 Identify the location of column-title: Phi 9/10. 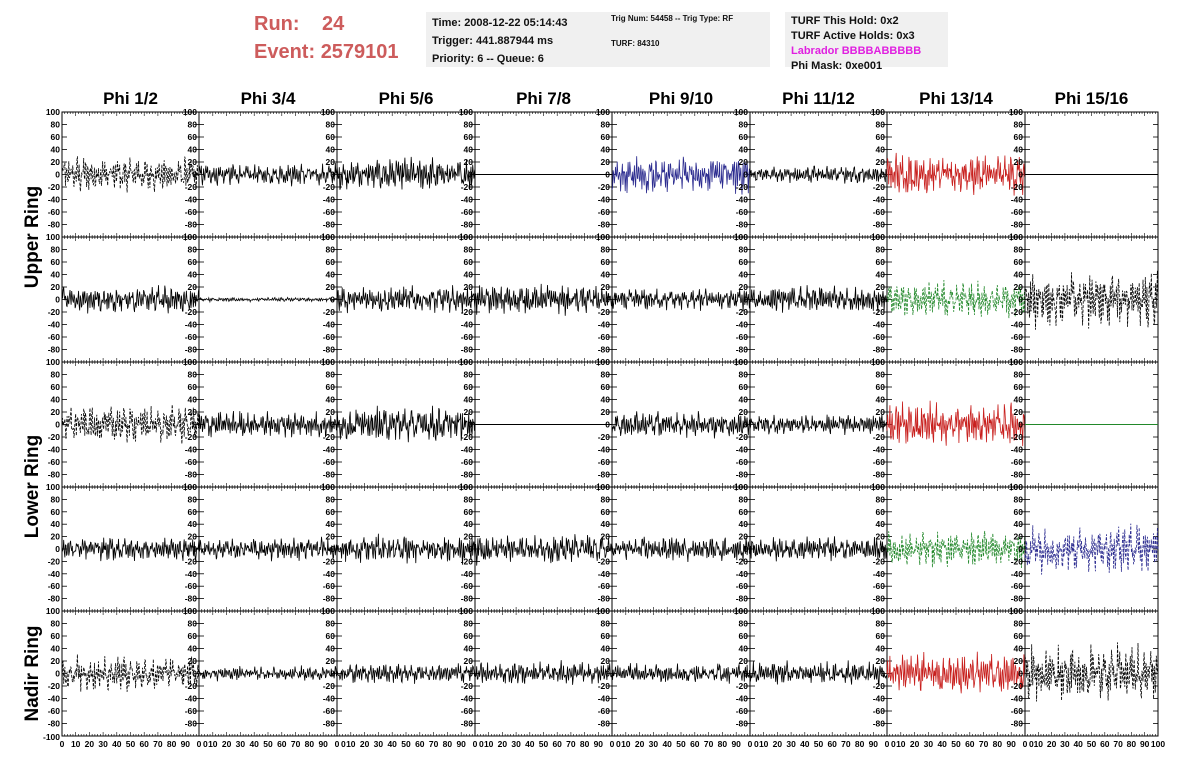
(681, 98).